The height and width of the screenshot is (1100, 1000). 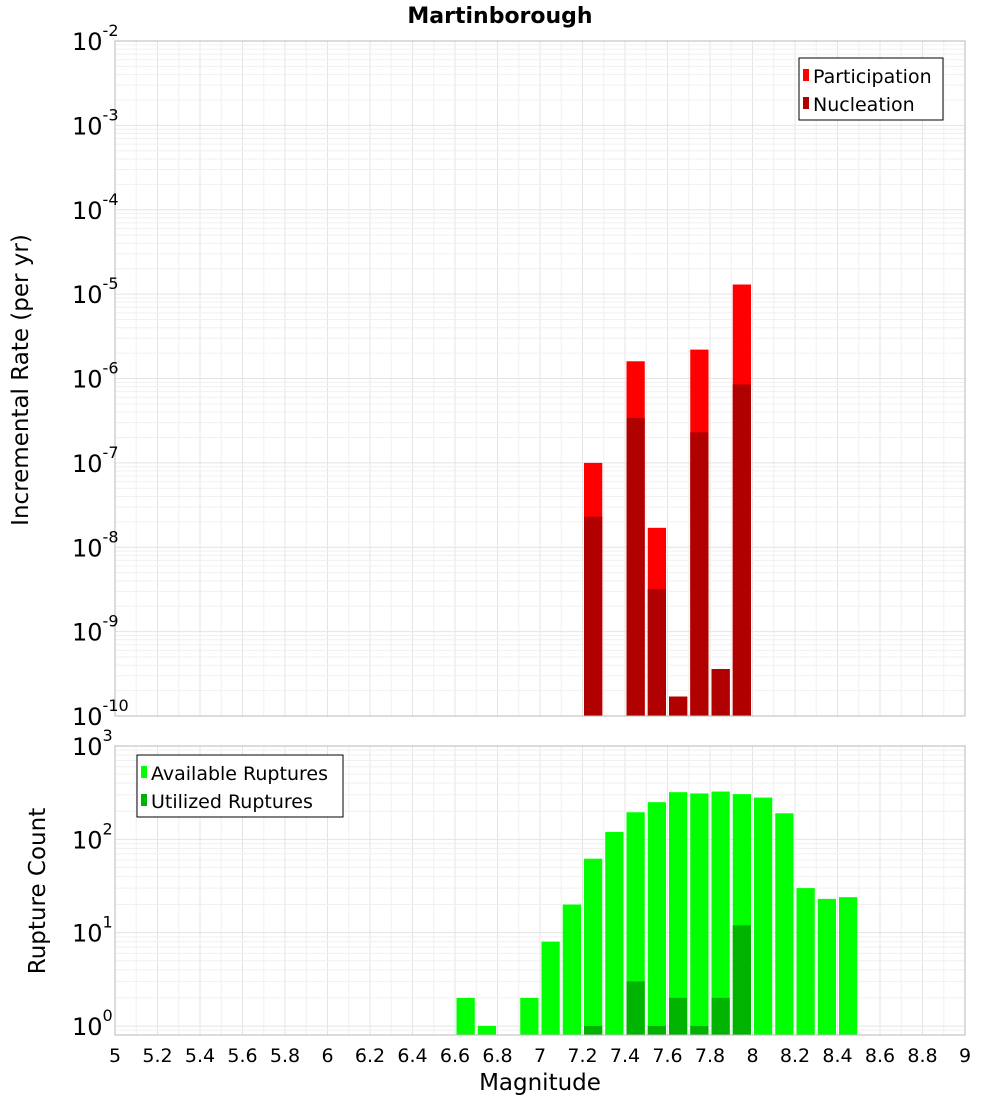 I want to click on top-y-tick-label: 10⁻², so click(x=95, y=38).